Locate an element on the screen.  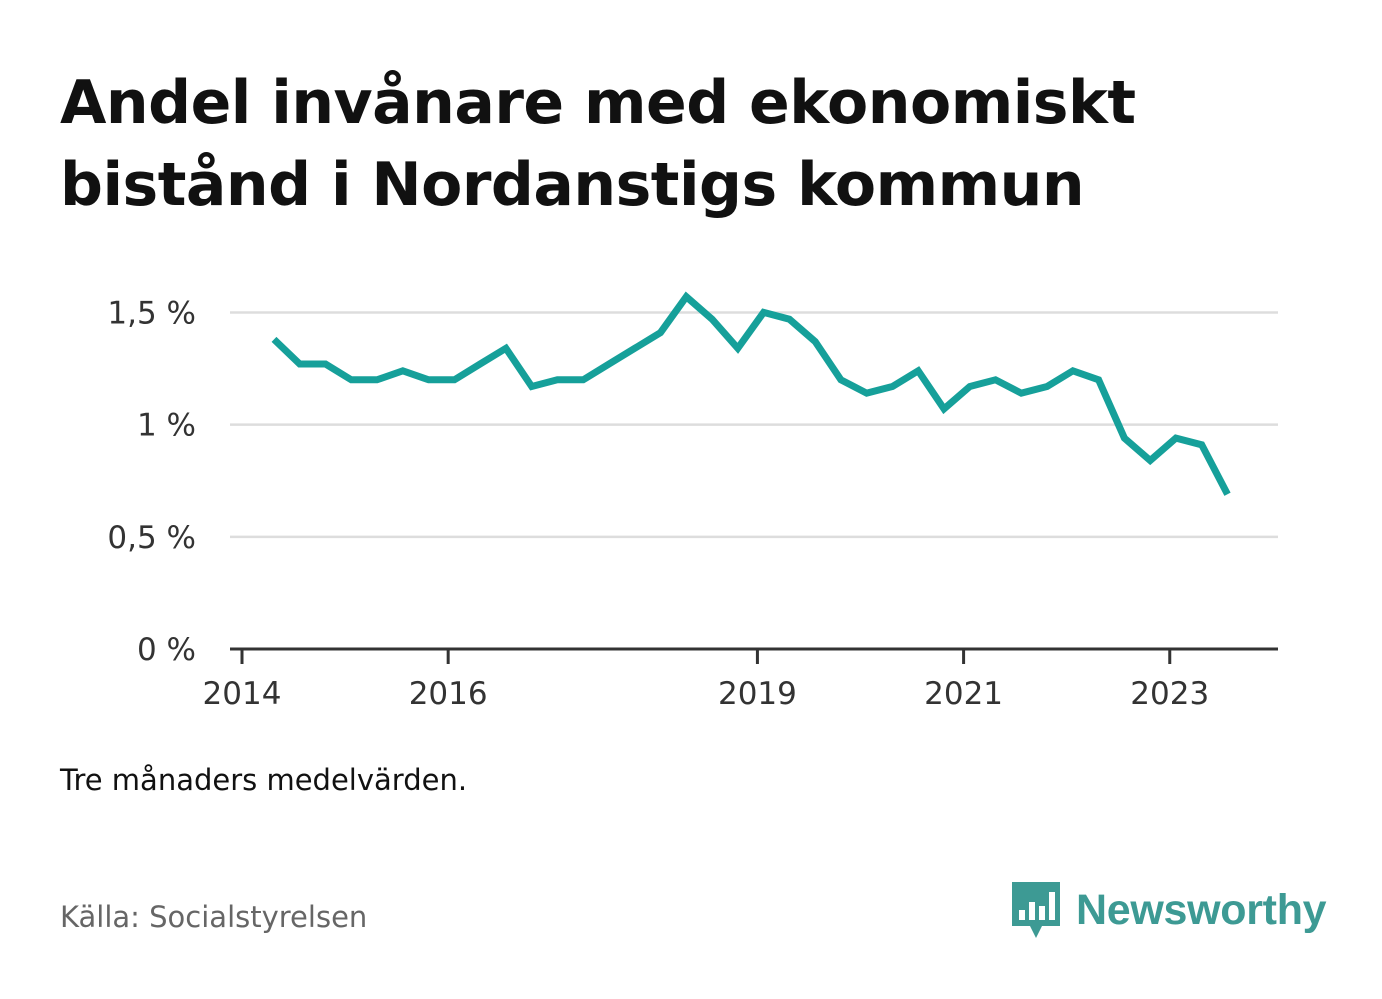
series-lines is located at coordinates (751, 393).